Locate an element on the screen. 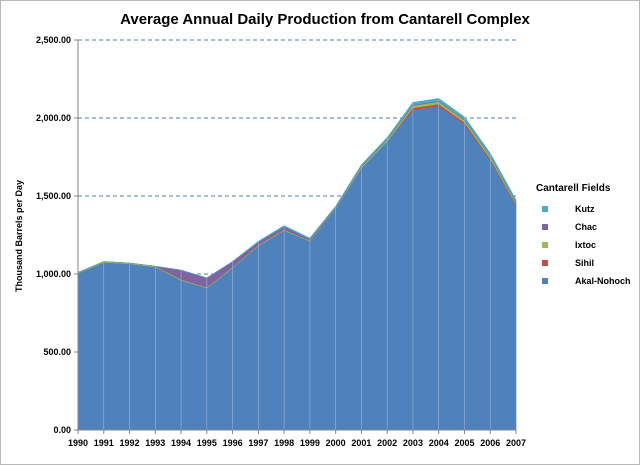 The image size is (640, 465). x-tick-label-2001: 2001 is located at coordinates (361, 443).